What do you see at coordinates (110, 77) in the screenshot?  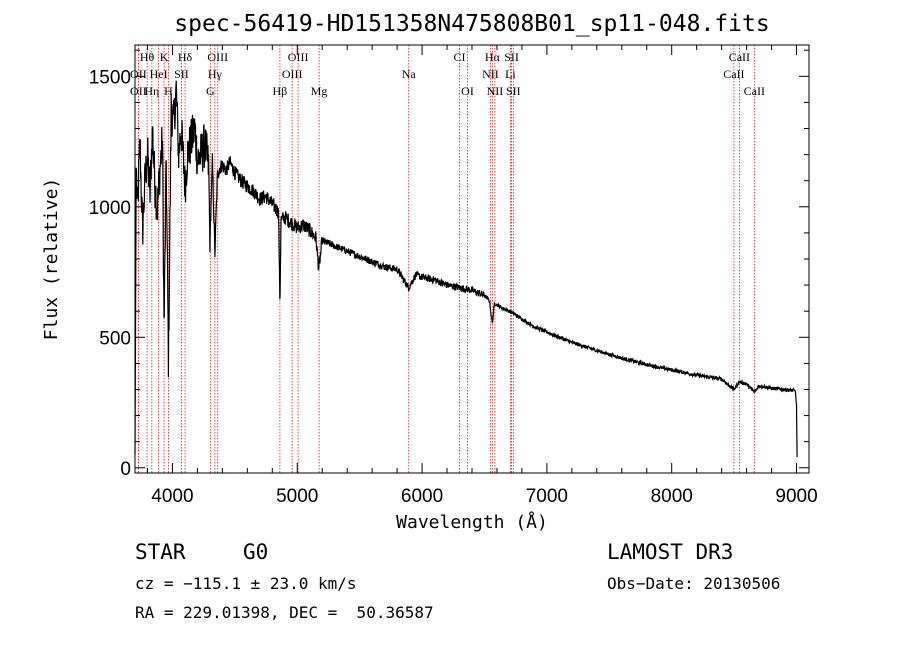 I see `y-tick-label-3: 1500` at bounding box center [110, 77].